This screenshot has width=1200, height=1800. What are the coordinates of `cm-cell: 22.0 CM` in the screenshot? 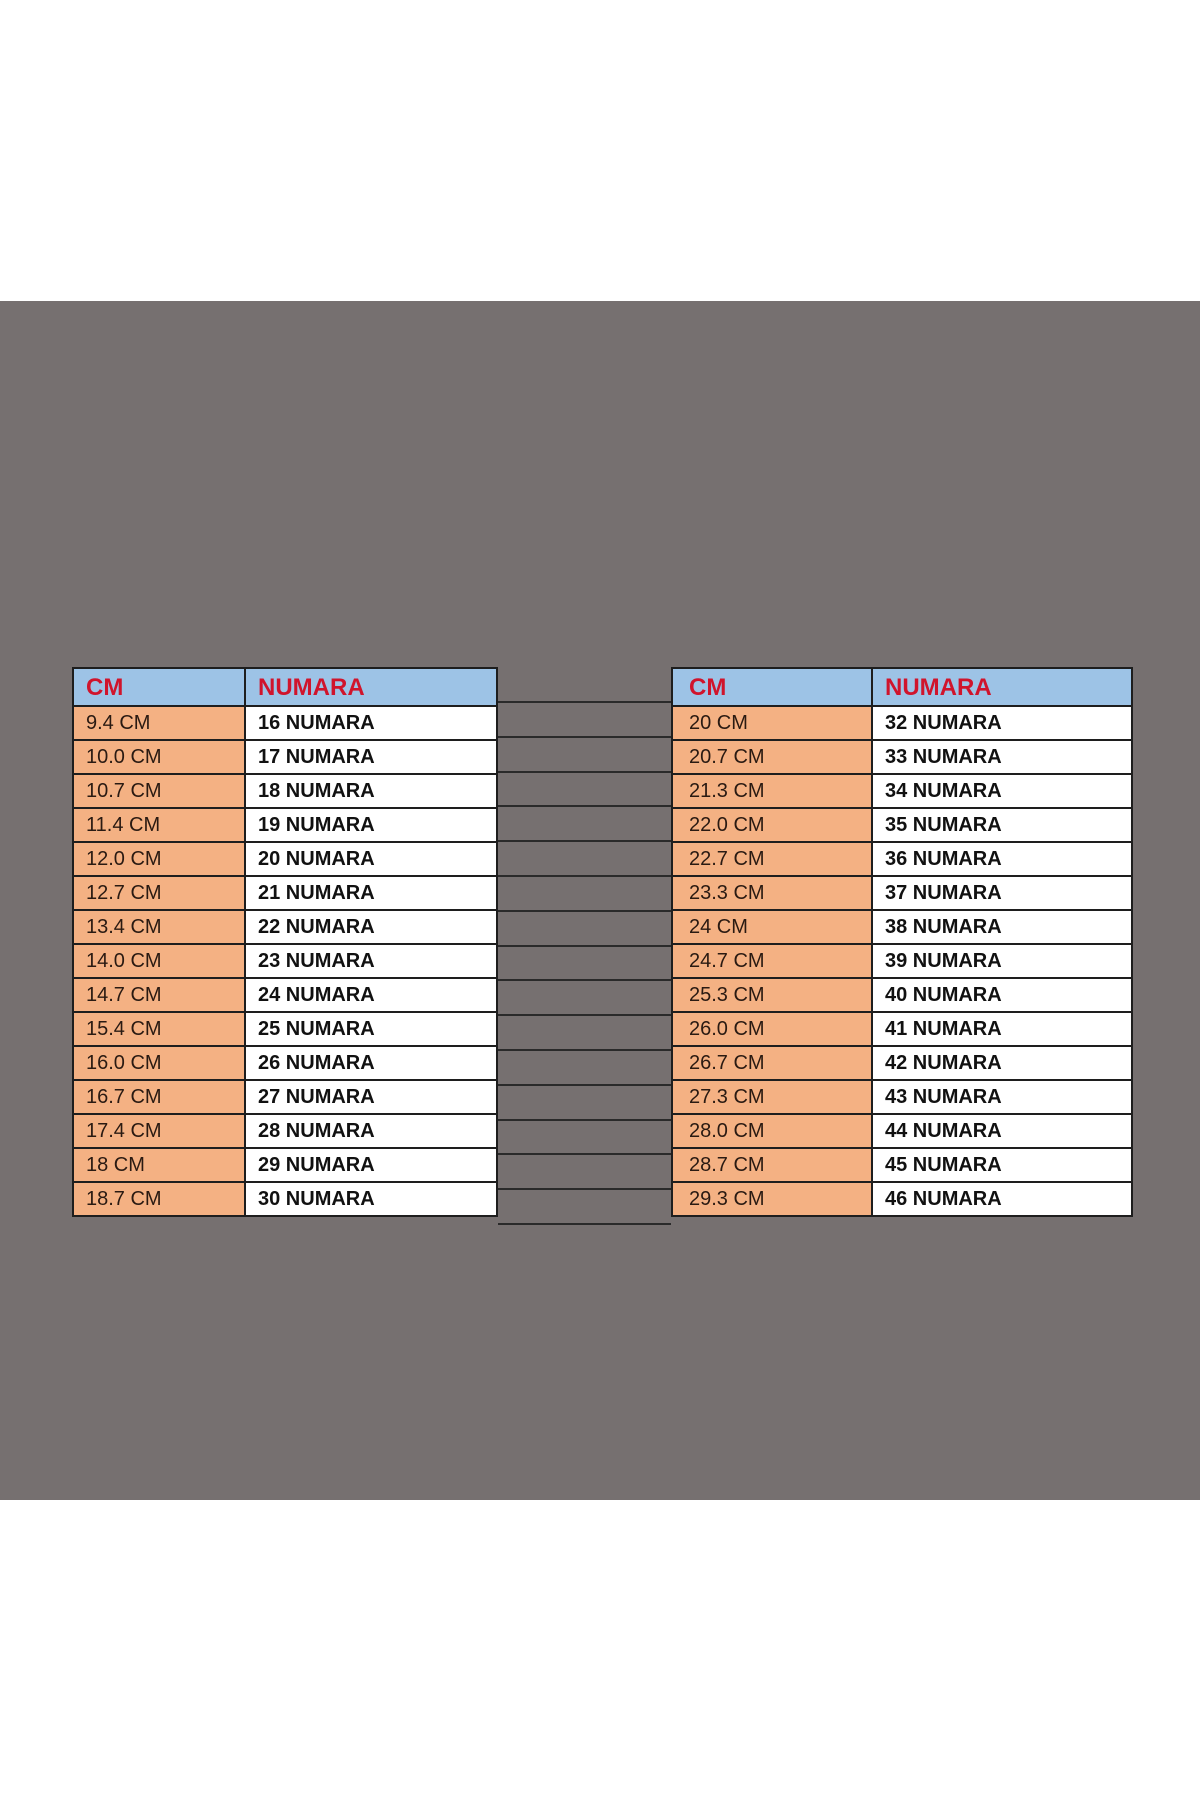 It's located at (772, 825).